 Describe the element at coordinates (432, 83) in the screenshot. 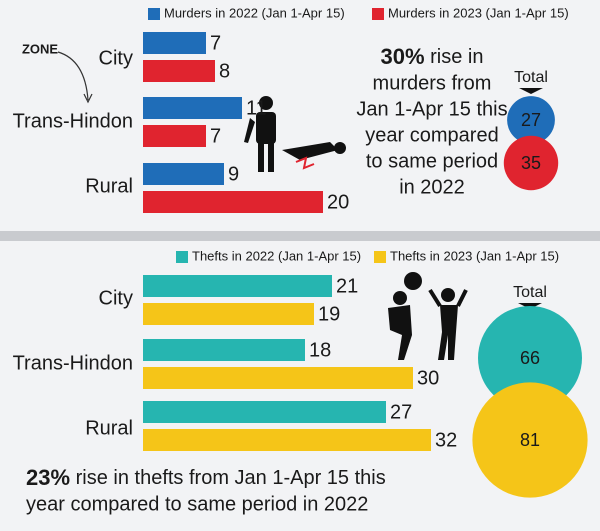

I see `annotation-line: murders from` at that location.